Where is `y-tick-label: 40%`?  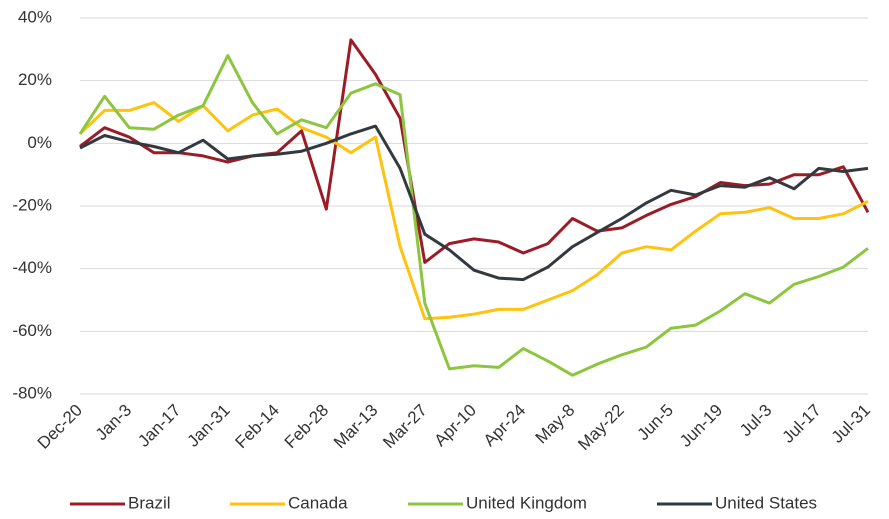
y-tick-label: 40% is located at coordinates (35, 16).